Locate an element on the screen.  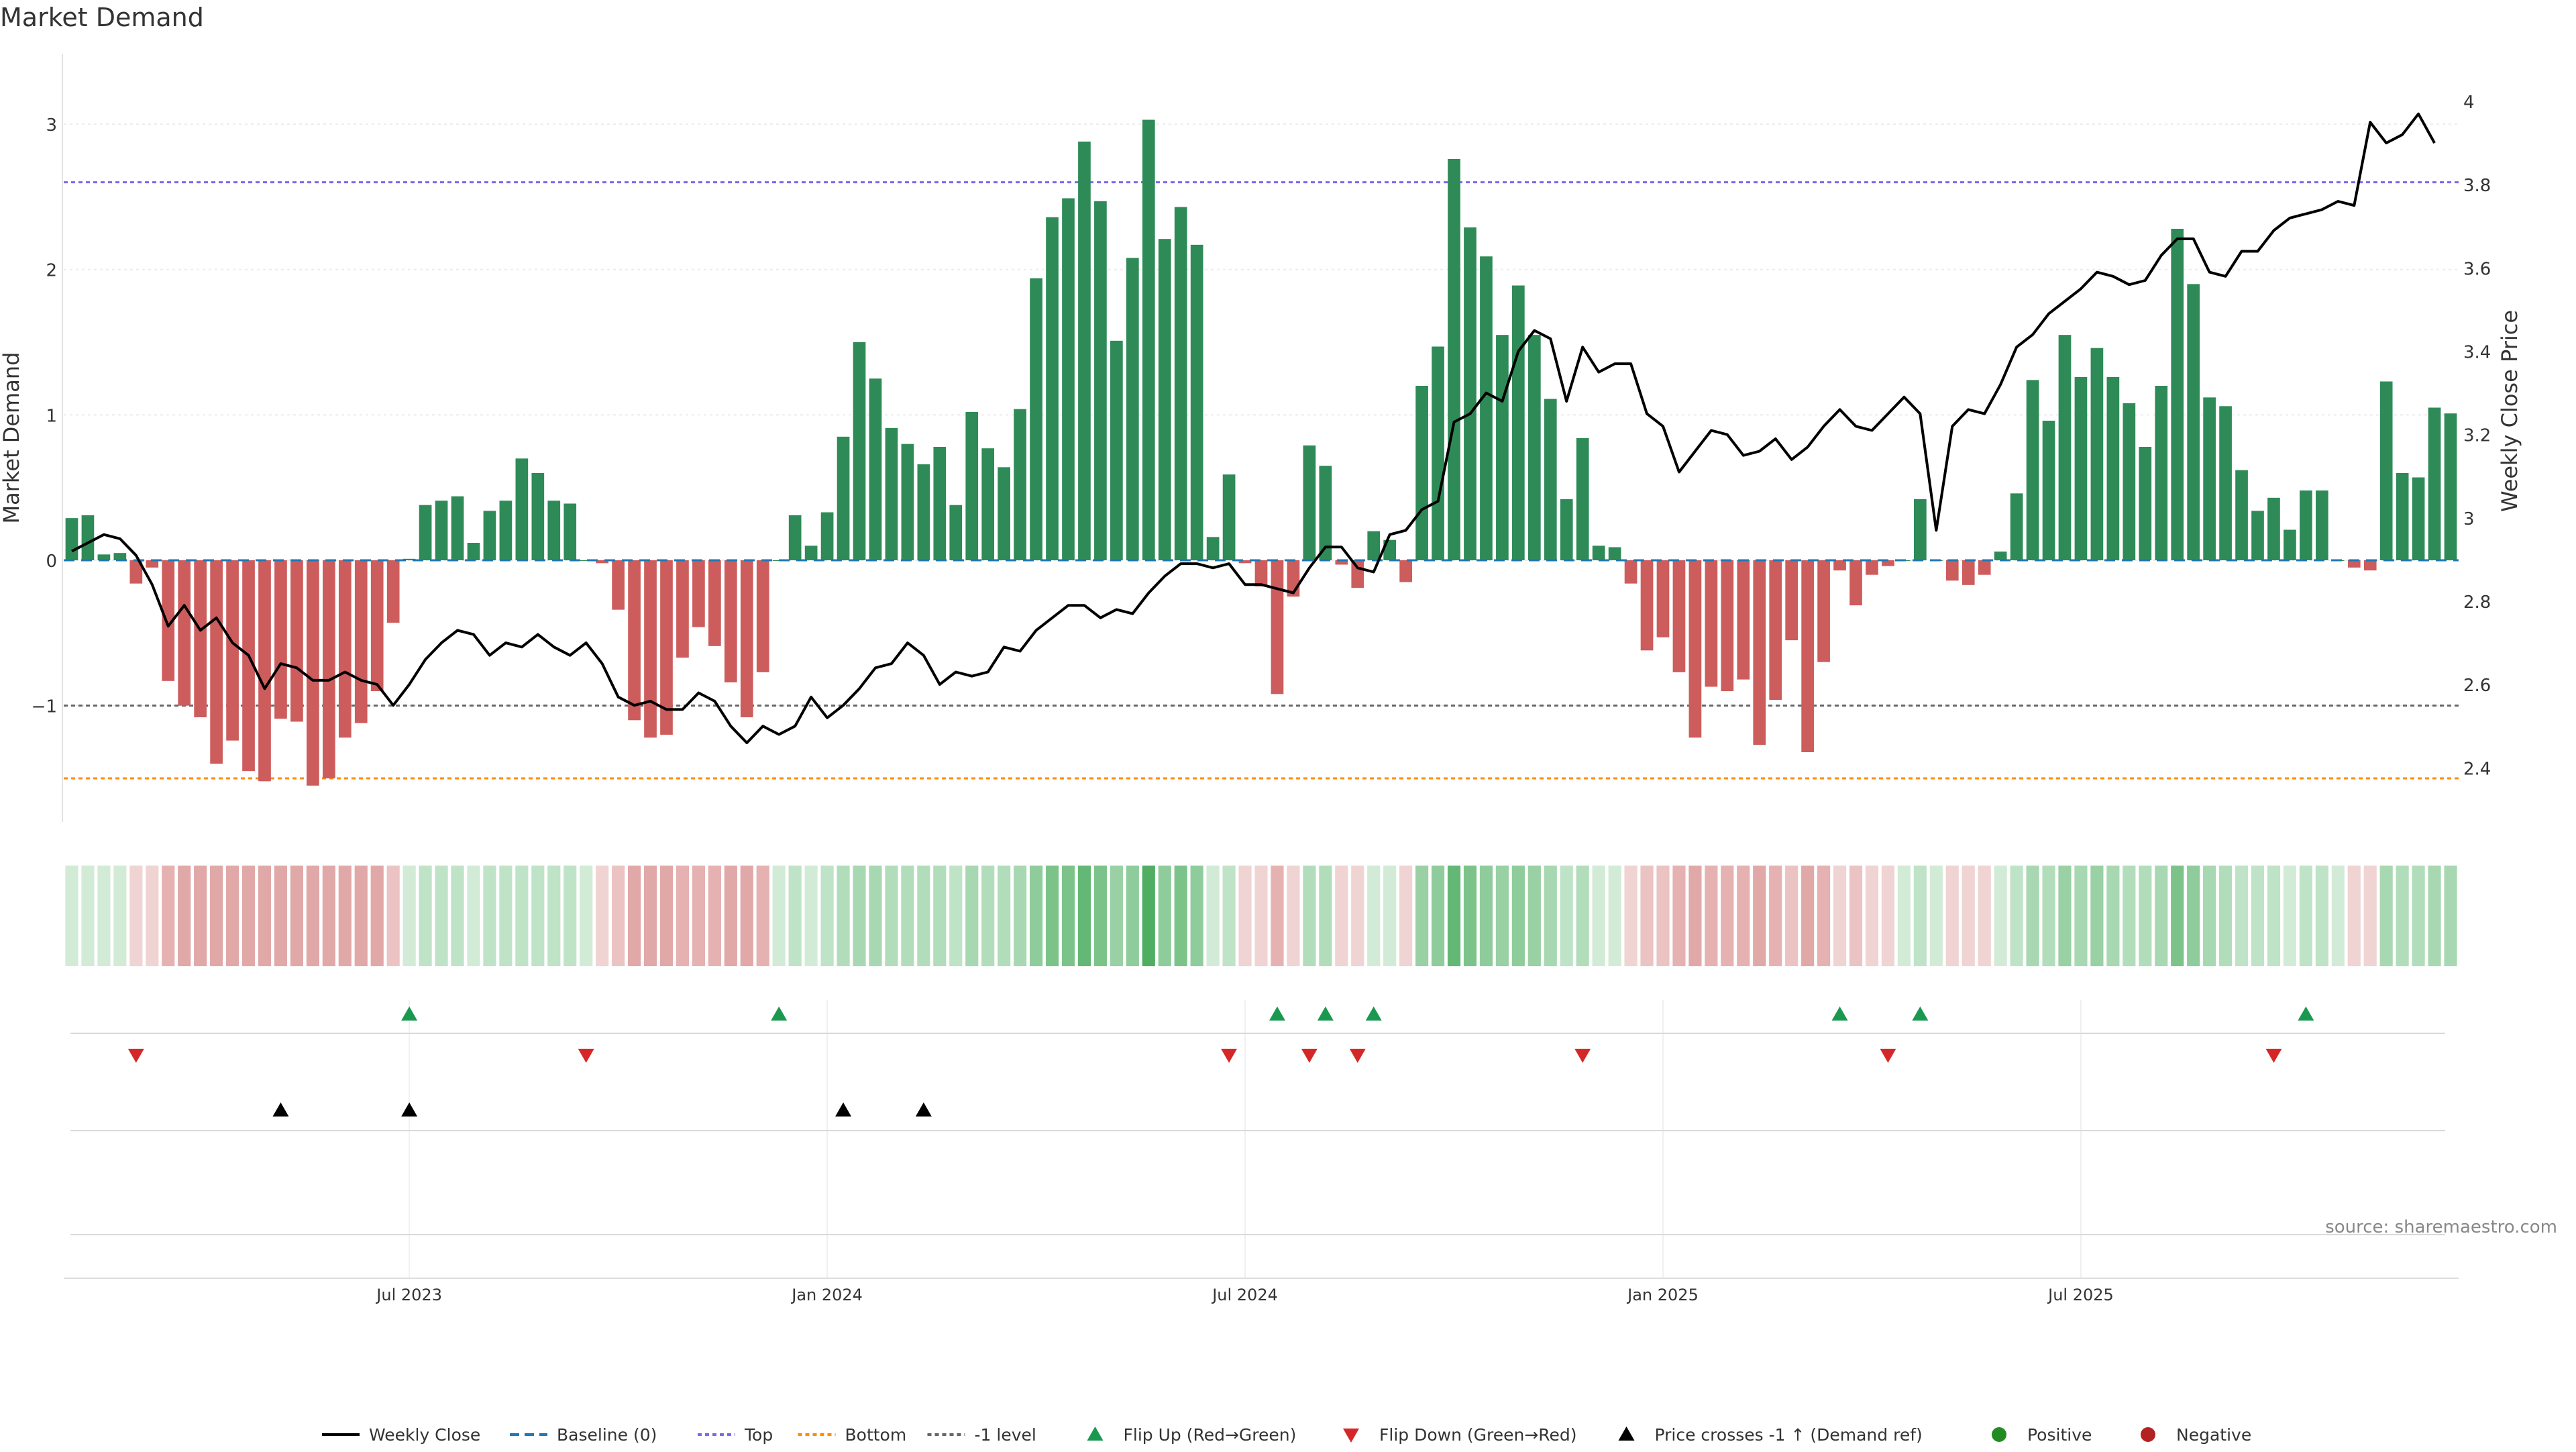
price-cross-marker is located at coordinates (843, 1109).